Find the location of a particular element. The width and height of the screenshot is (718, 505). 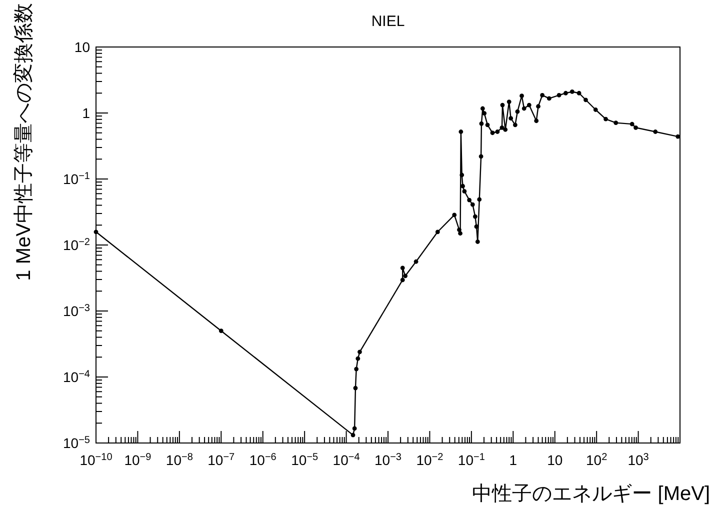

x-tick-label: 10$^{−8}$ is located at coordinates (180, 460).